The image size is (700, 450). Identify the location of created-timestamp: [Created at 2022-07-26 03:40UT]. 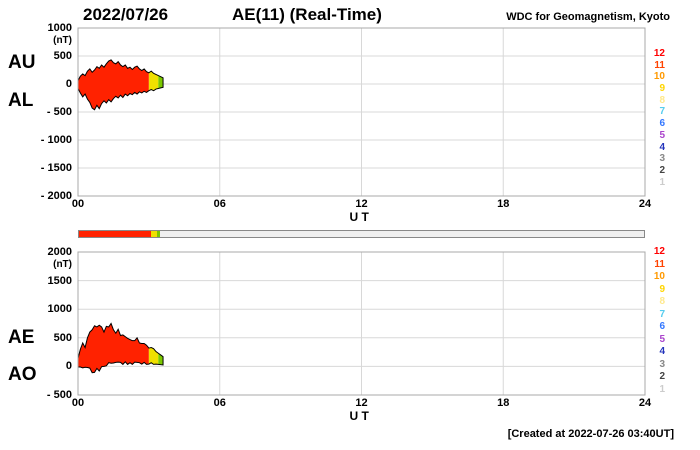
(590, 434).